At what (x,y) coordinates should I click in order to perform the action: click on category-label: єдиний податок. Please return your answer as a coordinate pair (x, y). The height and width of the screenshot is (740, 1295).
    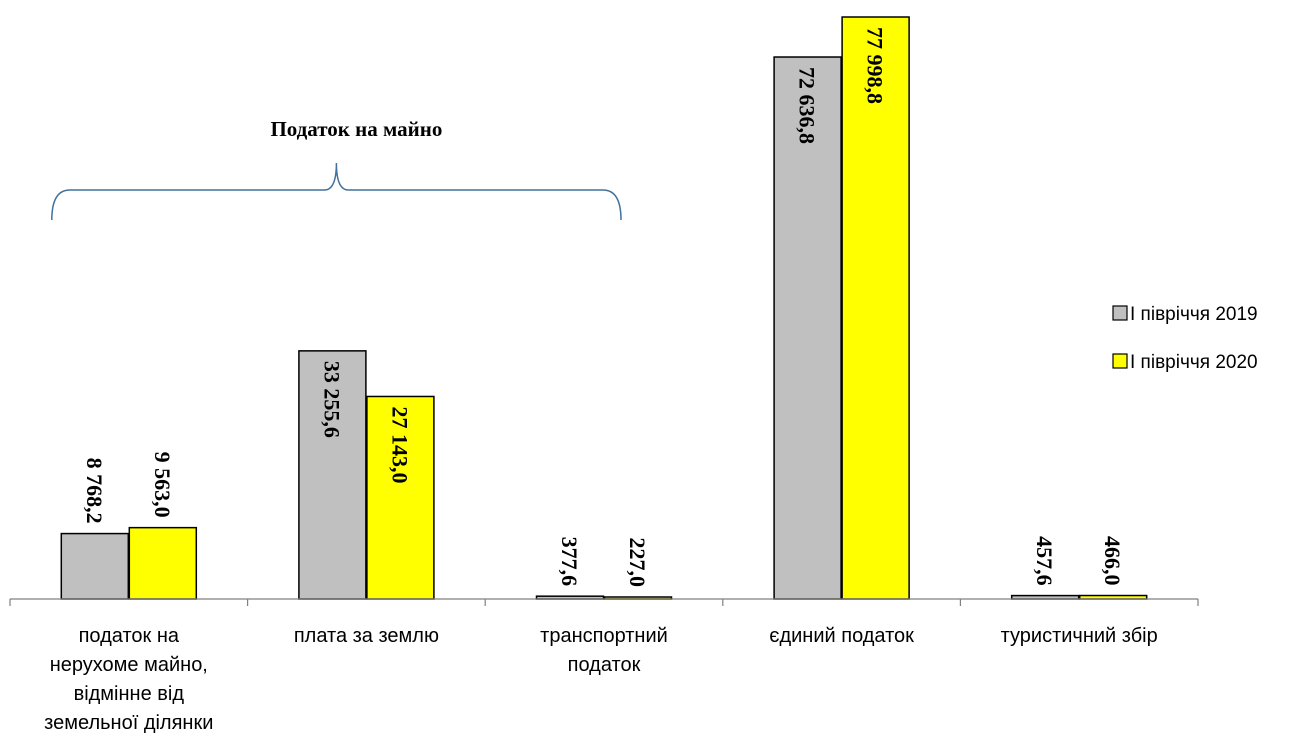
    Looking at the image, I should click on (841, 636).